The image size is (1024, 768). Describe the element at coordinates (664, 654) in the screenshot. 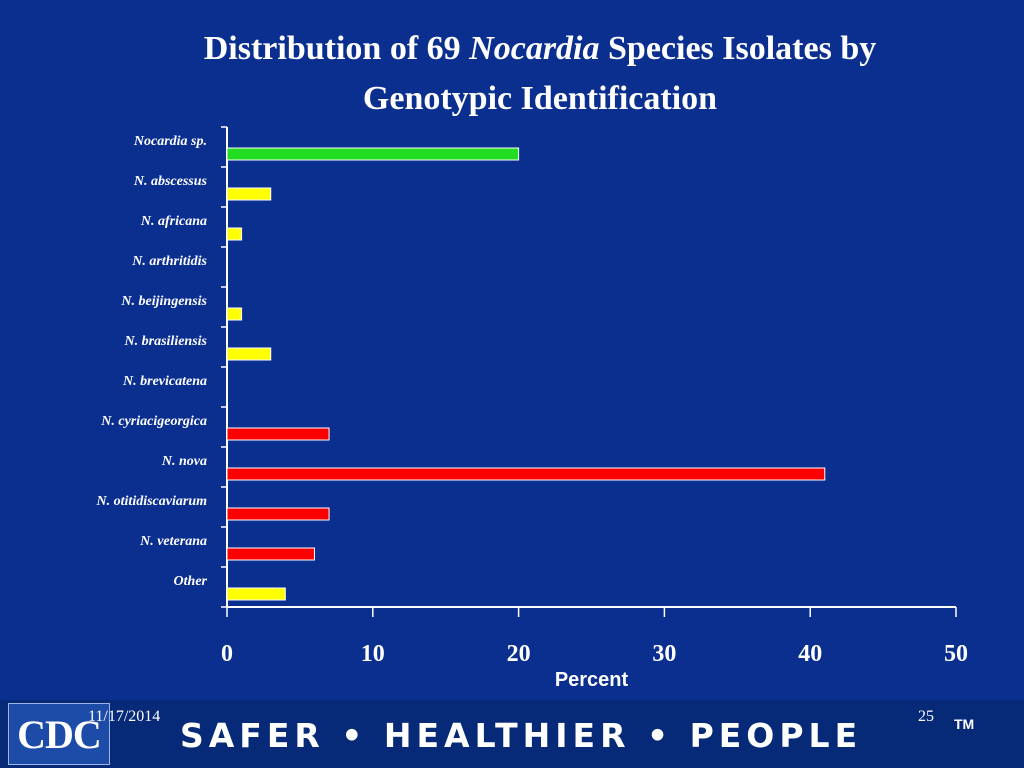

I see `x-tick-label: 30` at that location.